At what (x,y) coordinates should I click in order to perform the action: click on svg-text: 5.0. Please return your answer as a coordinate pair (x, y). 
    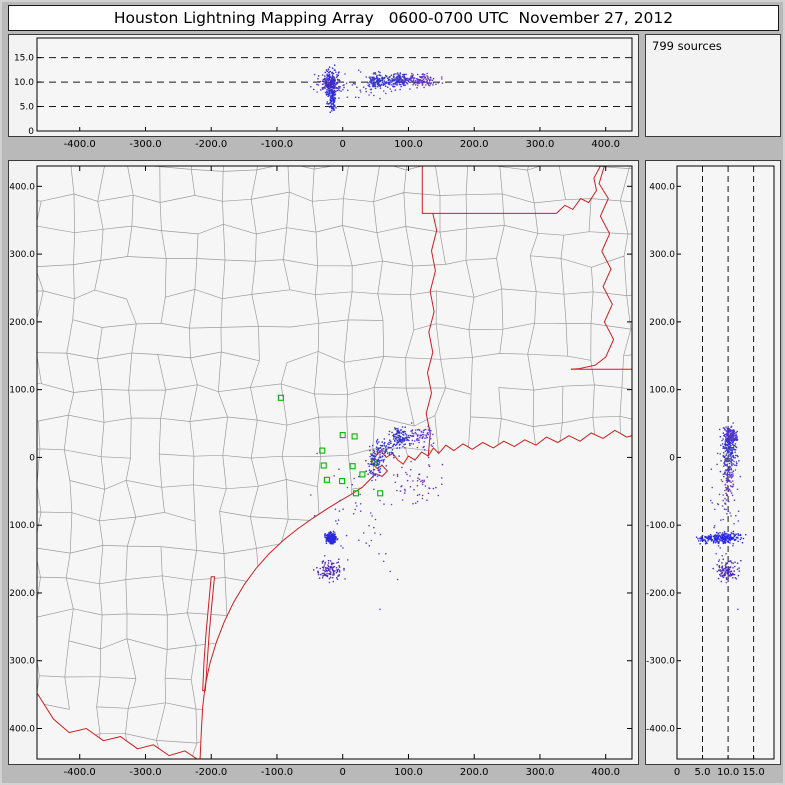
    Looking at the image, I should click on (27, 108).